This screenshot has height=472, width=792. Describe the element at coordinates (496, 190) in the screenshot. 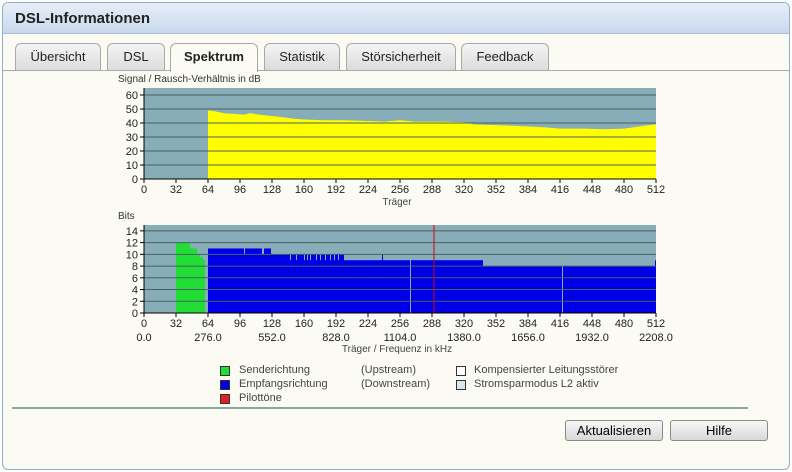

I see `snr-x-tick-label: 352` at that location.